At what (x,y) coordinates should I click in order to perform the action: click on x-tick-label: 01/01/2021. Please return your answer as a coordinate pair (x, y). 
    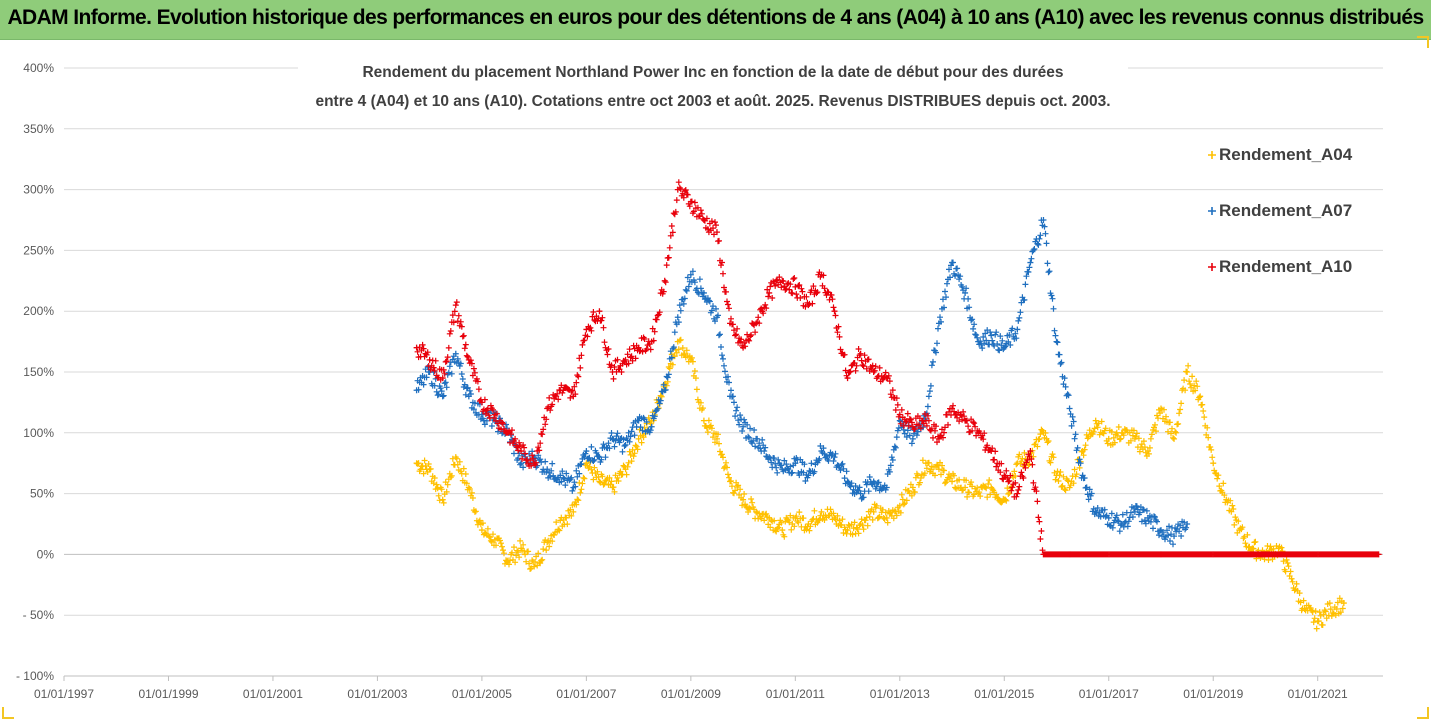
    Looking at the image, I should click on (1318, 694).